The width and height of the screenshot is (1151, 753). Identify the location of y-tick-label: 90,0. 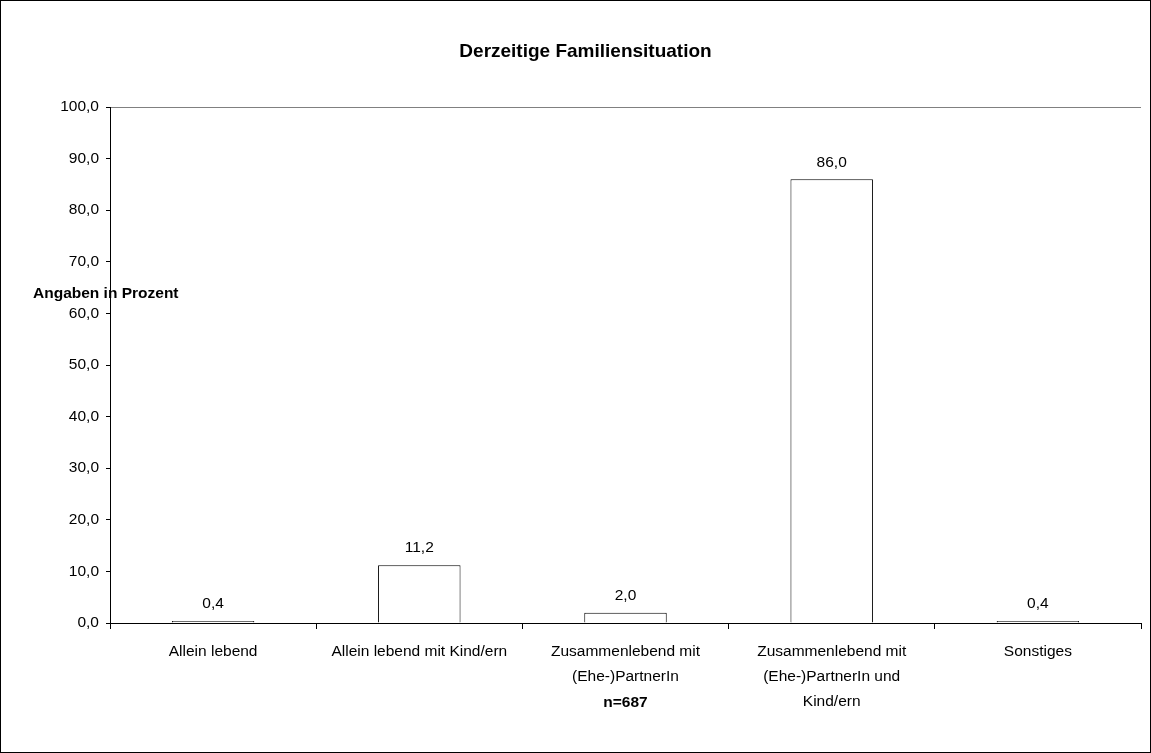
(84, 157).